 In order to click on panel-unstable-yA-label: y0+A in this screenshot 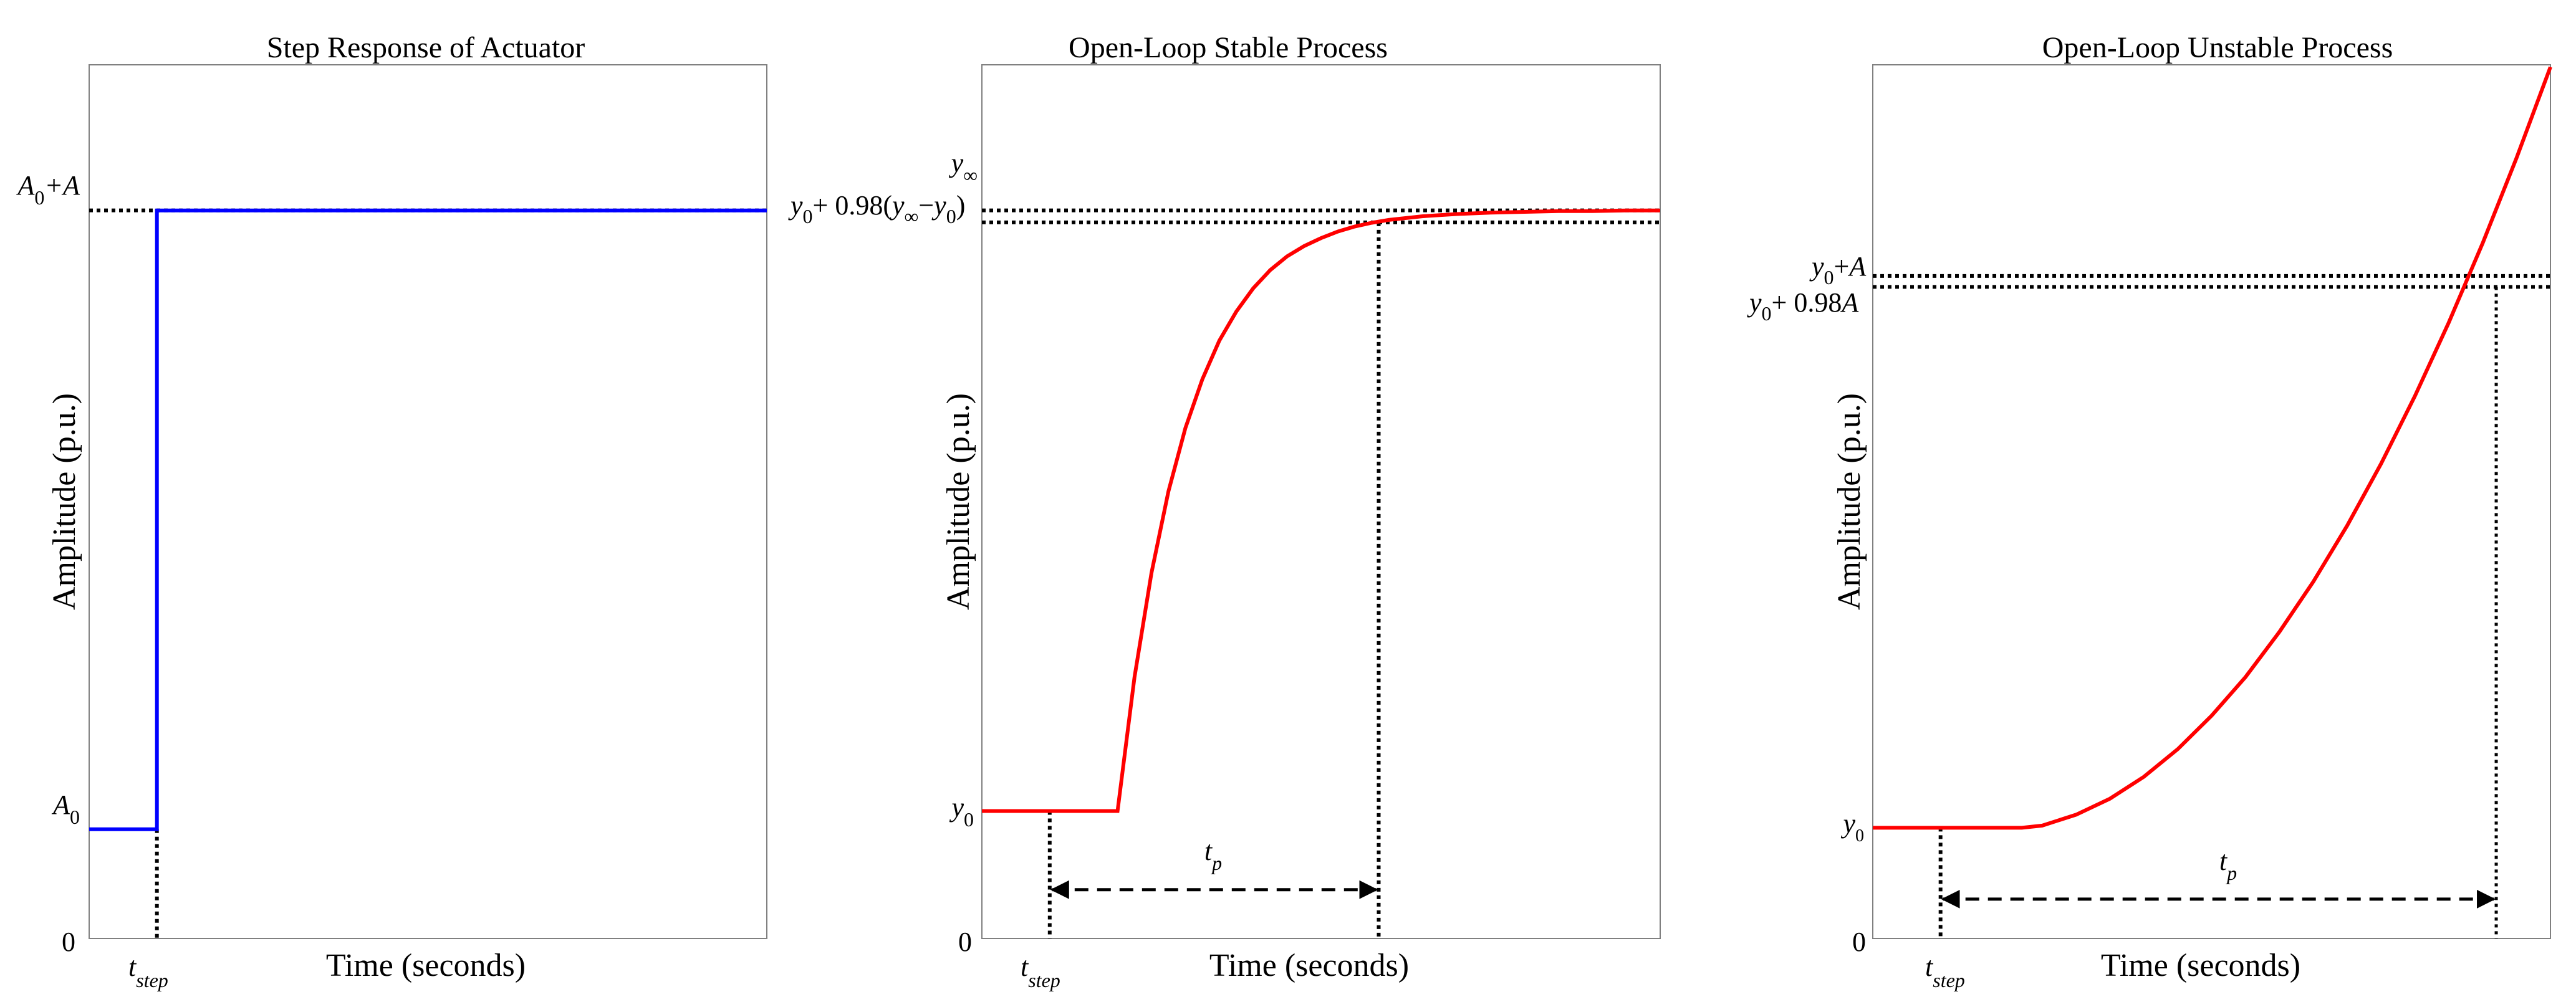, I will do `click(1838, 270)`.